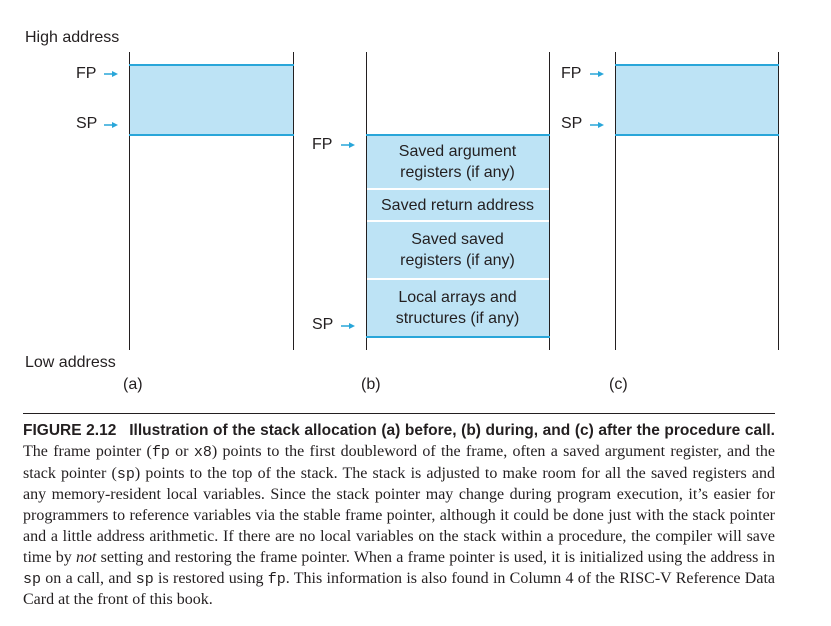  What do you see at coordinates (323, 324) in the screenshot?
I see `panel-b-sp-label: SP` at bounding box center [323, 324].